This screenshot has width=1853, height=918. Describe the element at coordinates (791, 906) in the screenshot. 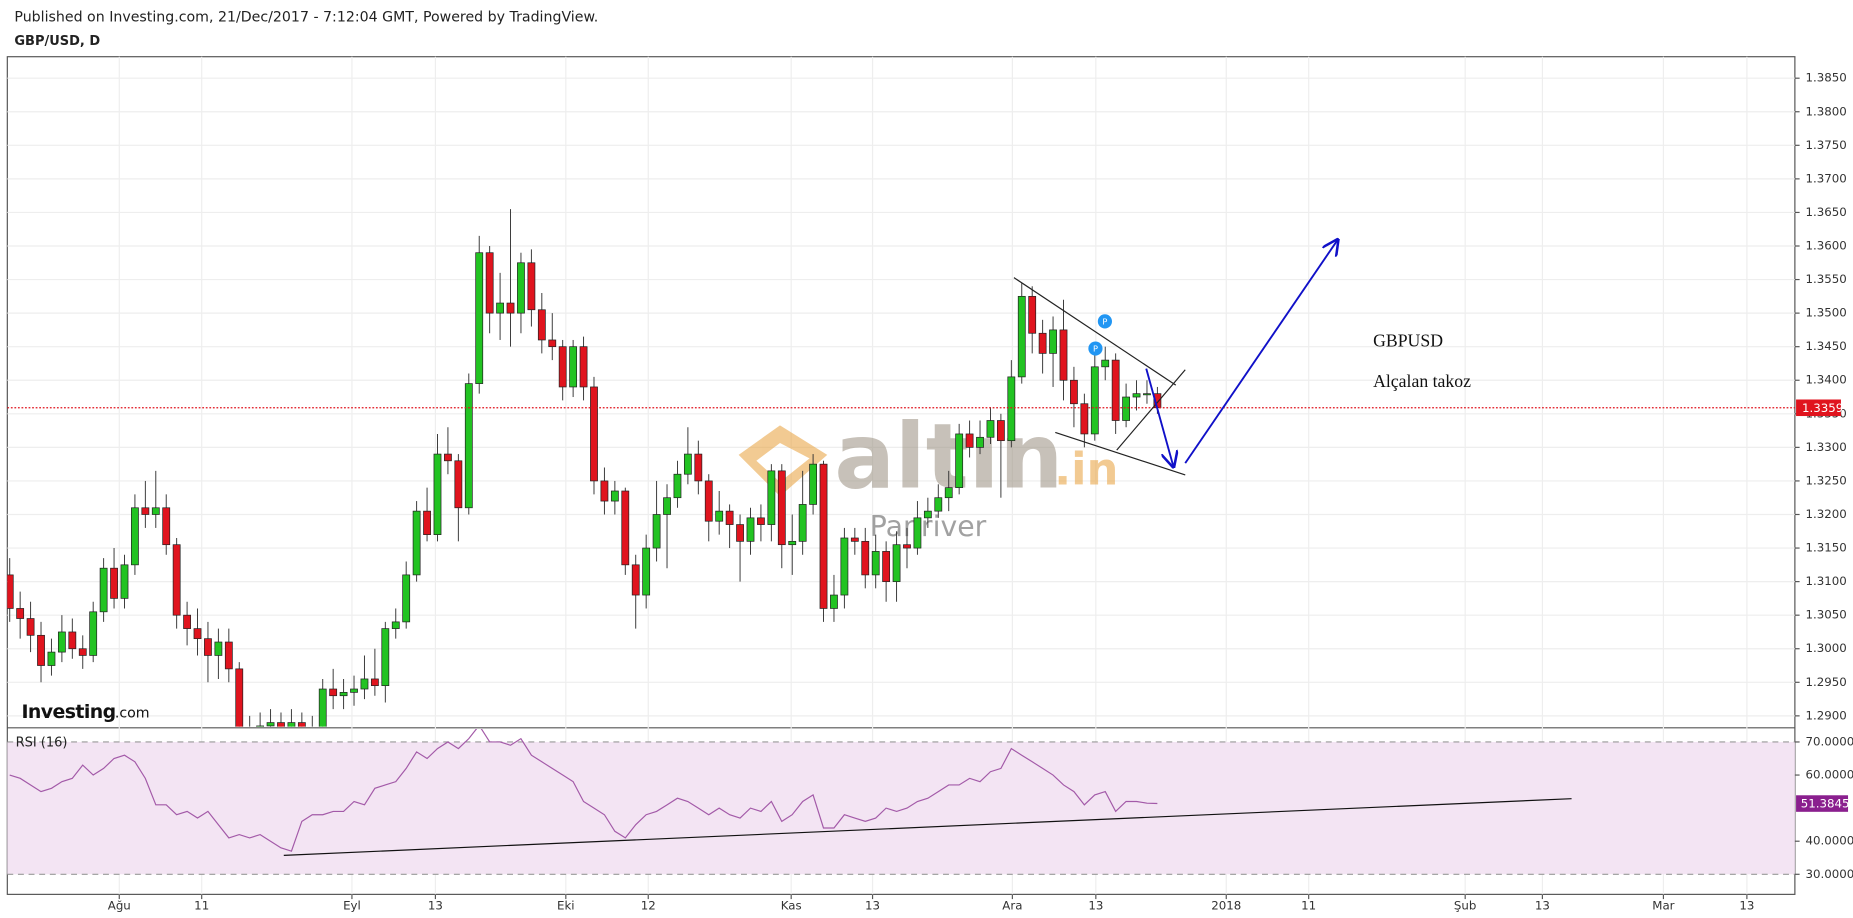

I see `x-tick-label: Kas` at that location.